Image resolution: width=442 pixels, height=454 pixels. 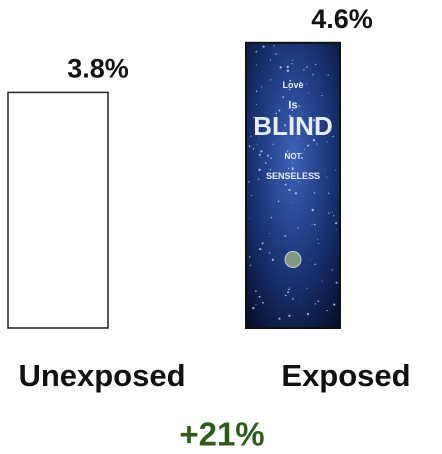 I want to click on globe, so click(x=293, y=260).